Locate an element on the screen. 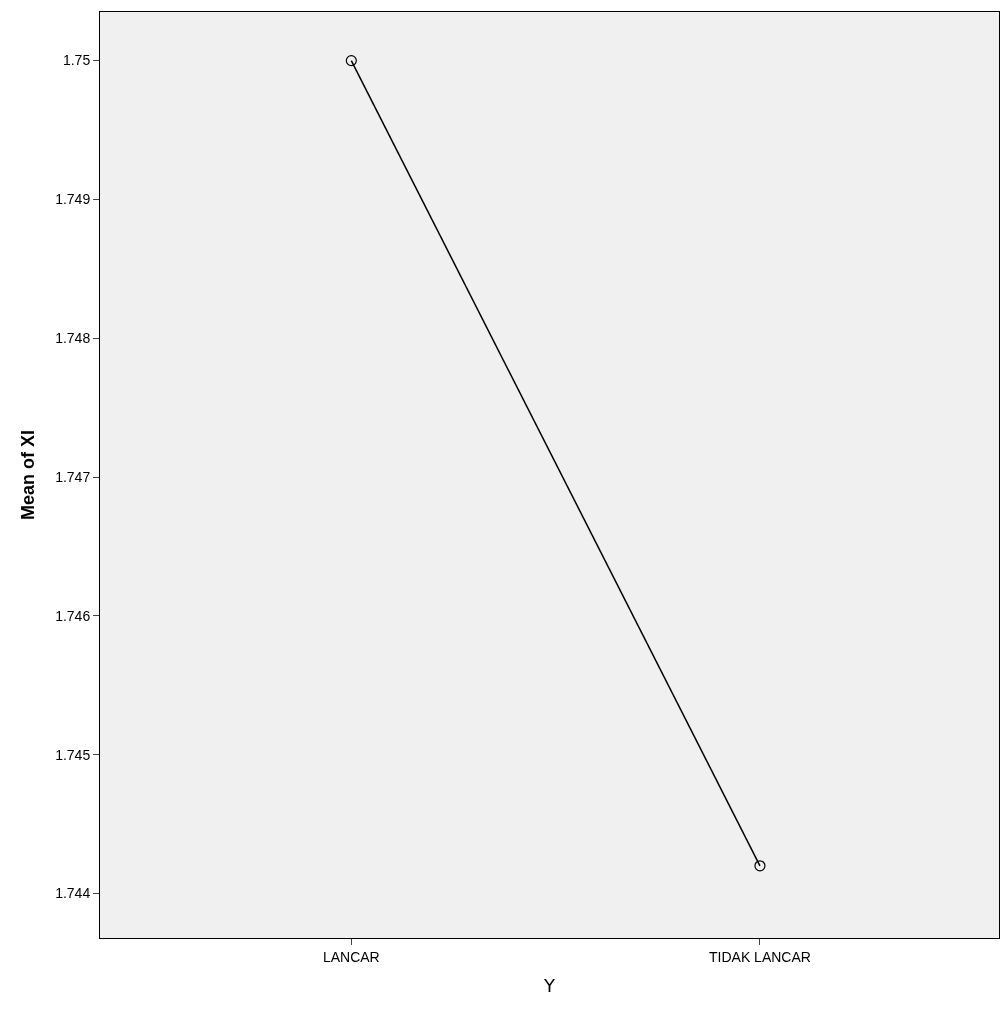 This screenshot has height=1032, width=1001. y-tick-label: 1.744 is located at coordinates (73, 893).